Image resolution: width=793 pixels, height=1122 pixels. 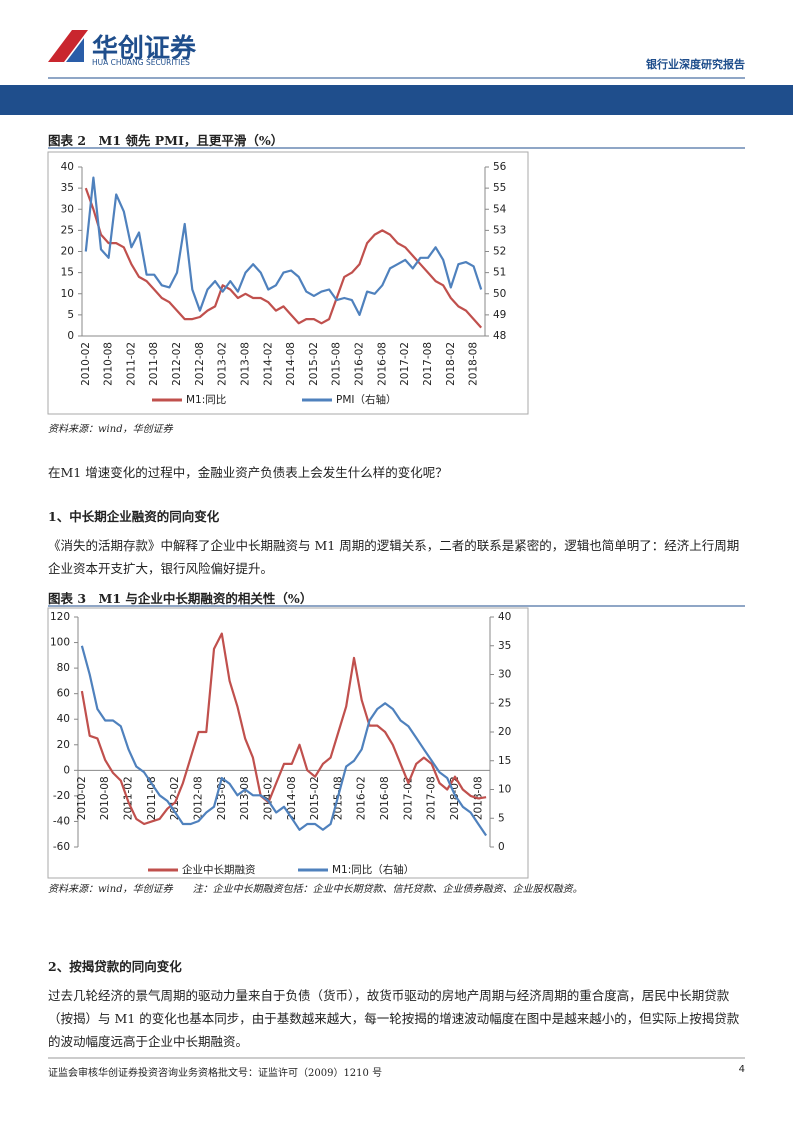 I want to click on legend-label: M1:同比（右轴）, so click(x=373, y=869).